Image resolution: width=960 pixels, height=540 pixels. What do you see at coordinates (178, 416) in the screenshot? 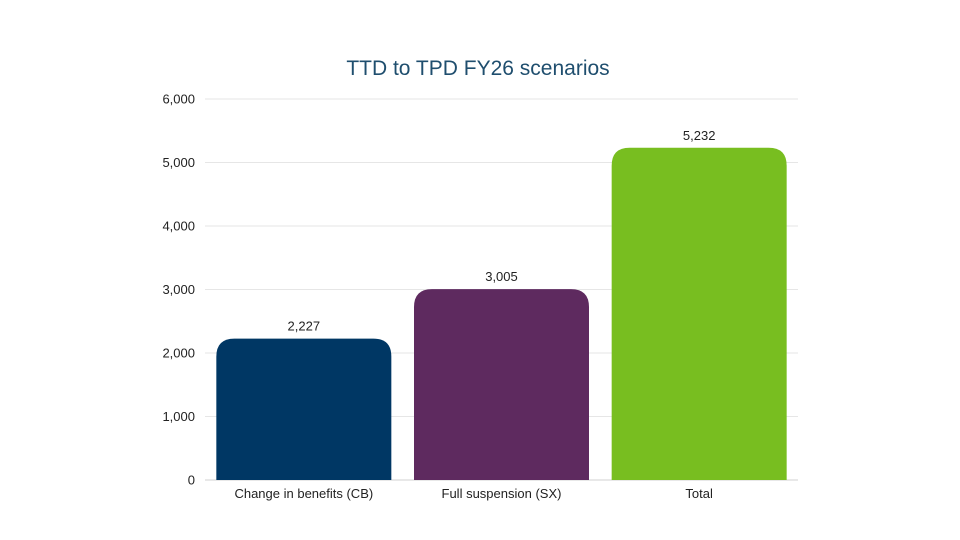
I see `y-tick-label: 1,000` at bounding box center [178, 416].